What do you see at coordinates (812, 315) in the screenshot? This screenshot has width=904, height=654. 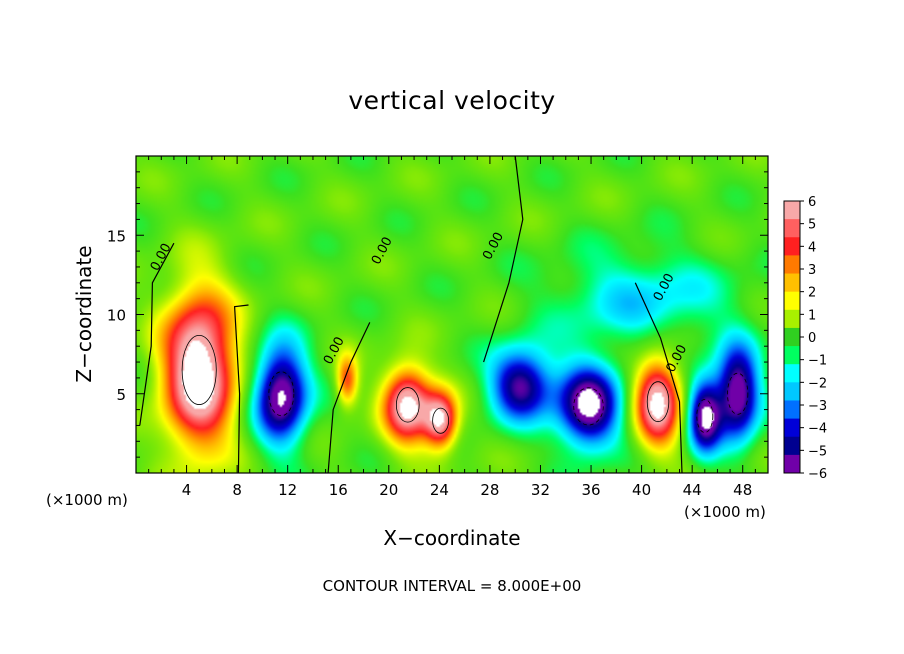 I see `colorbar-tick-label: 1` at bounding box center [812, 315].